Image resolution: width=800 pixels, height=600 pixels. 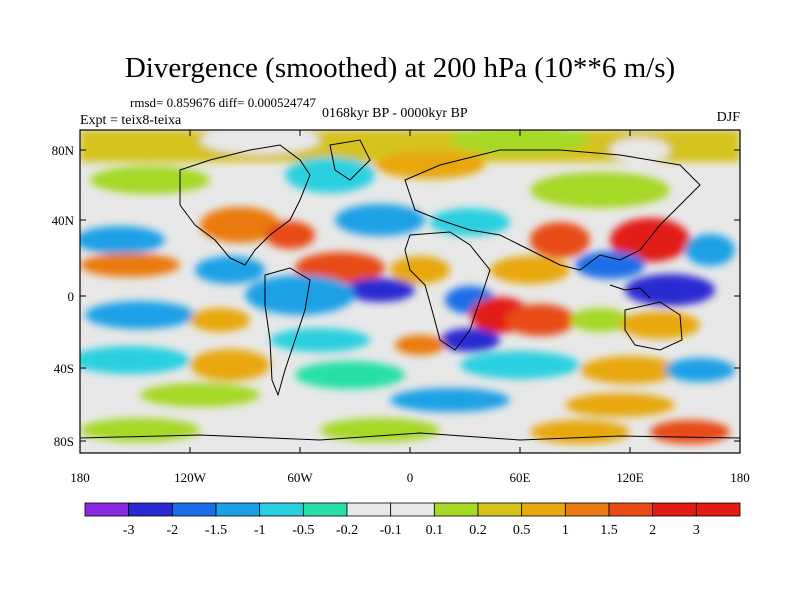 What do you see at coordinates (71, 296) in the screenshot?
I see `lat-label: 0` at bounding box center [71, 296].